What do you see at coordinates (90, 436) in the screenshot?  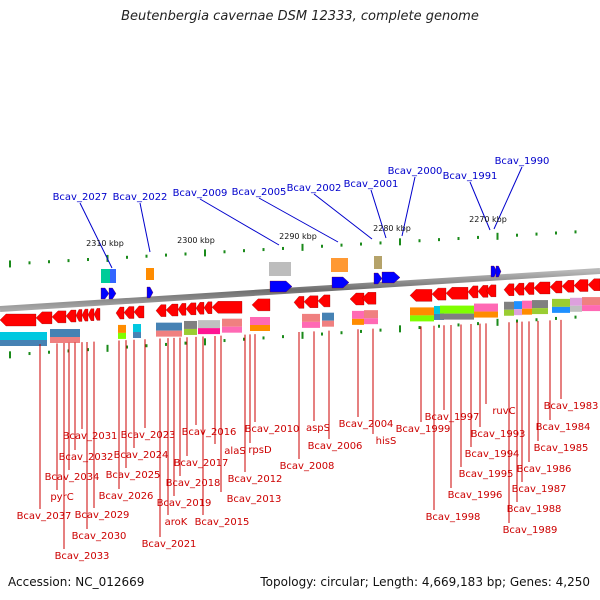 I see `gene-label: Bcav_2031` at bounding box center [90, 436].